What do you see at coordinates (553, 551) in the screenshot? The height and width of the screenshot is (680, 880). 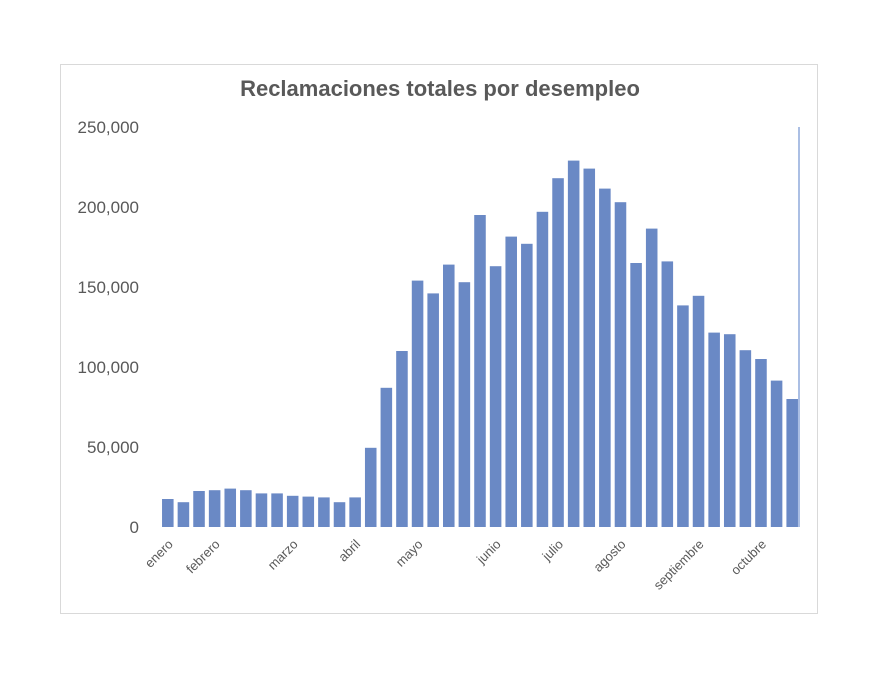 I see `x-tick-label: julio` at bounding box center [553, 551].